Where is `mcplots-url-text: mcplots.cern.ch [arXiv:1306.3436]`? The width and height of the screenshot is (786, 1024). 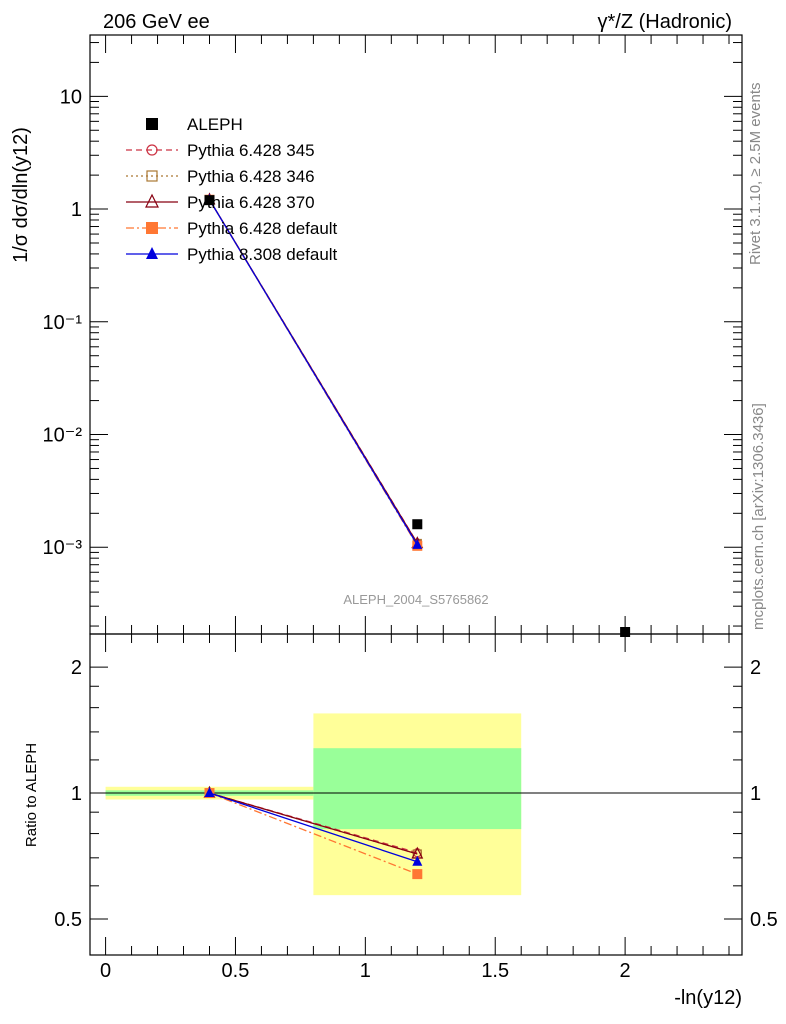 mcplots-url-text: mcplots.cern.ch [arXiv:1306.3436] is located at coordinates (758, 516).